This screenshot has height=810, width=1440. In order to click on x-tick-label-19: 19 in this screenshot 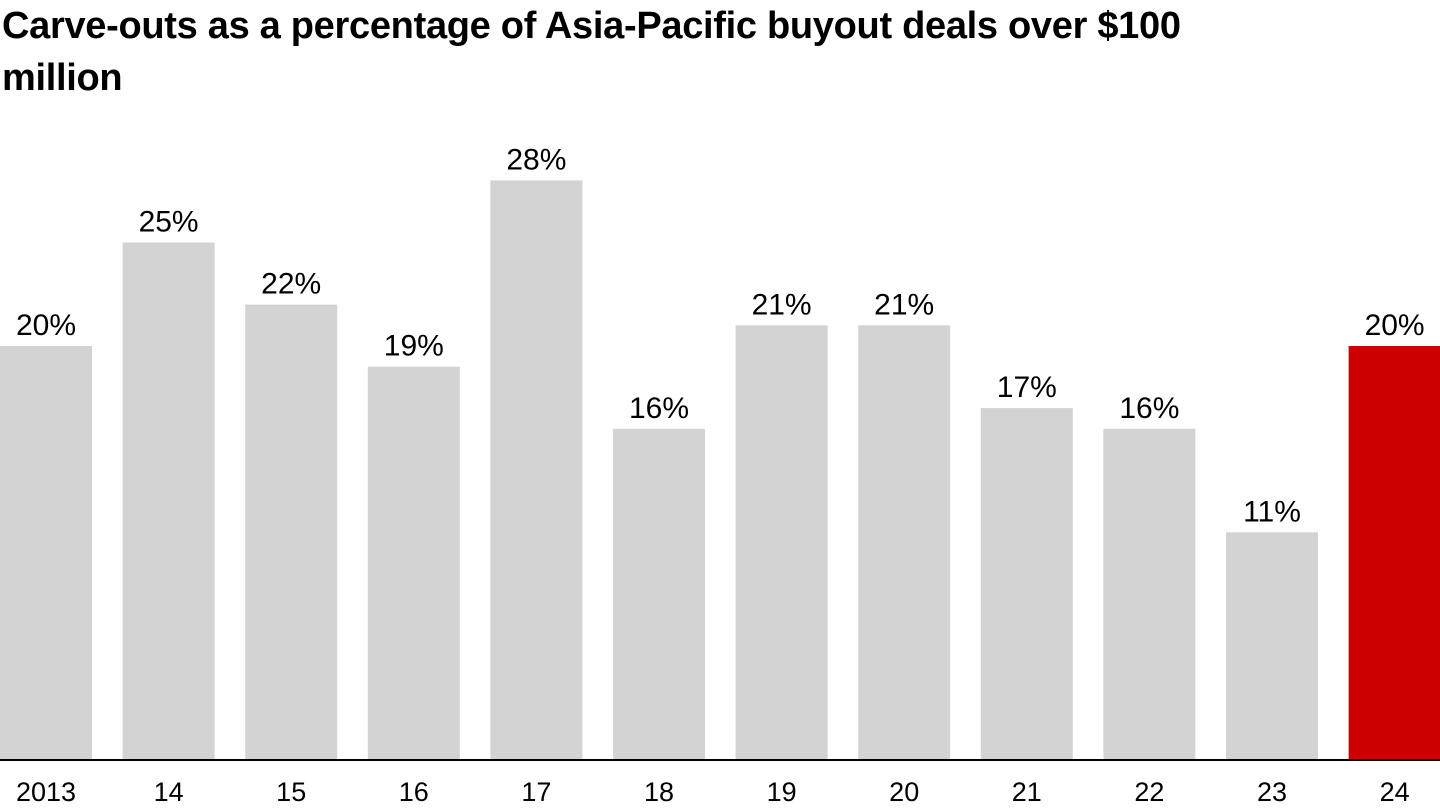, I will do `click(782, 792)`.